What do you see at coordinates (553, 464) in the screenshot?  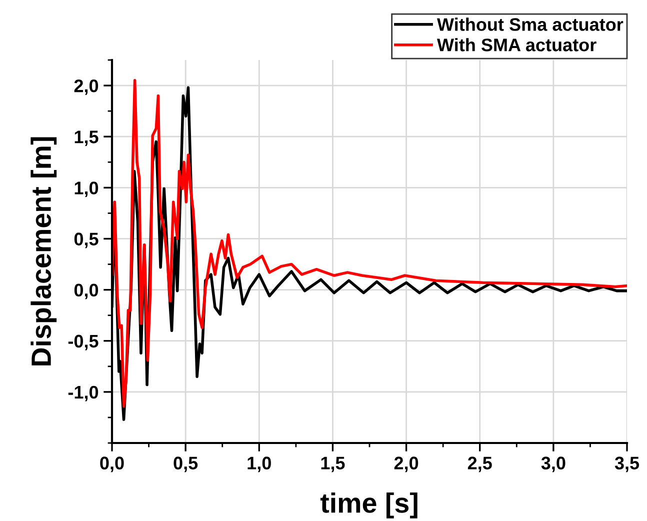 I see `x-tick-label: 3,0` at bounding box center [553, 464].